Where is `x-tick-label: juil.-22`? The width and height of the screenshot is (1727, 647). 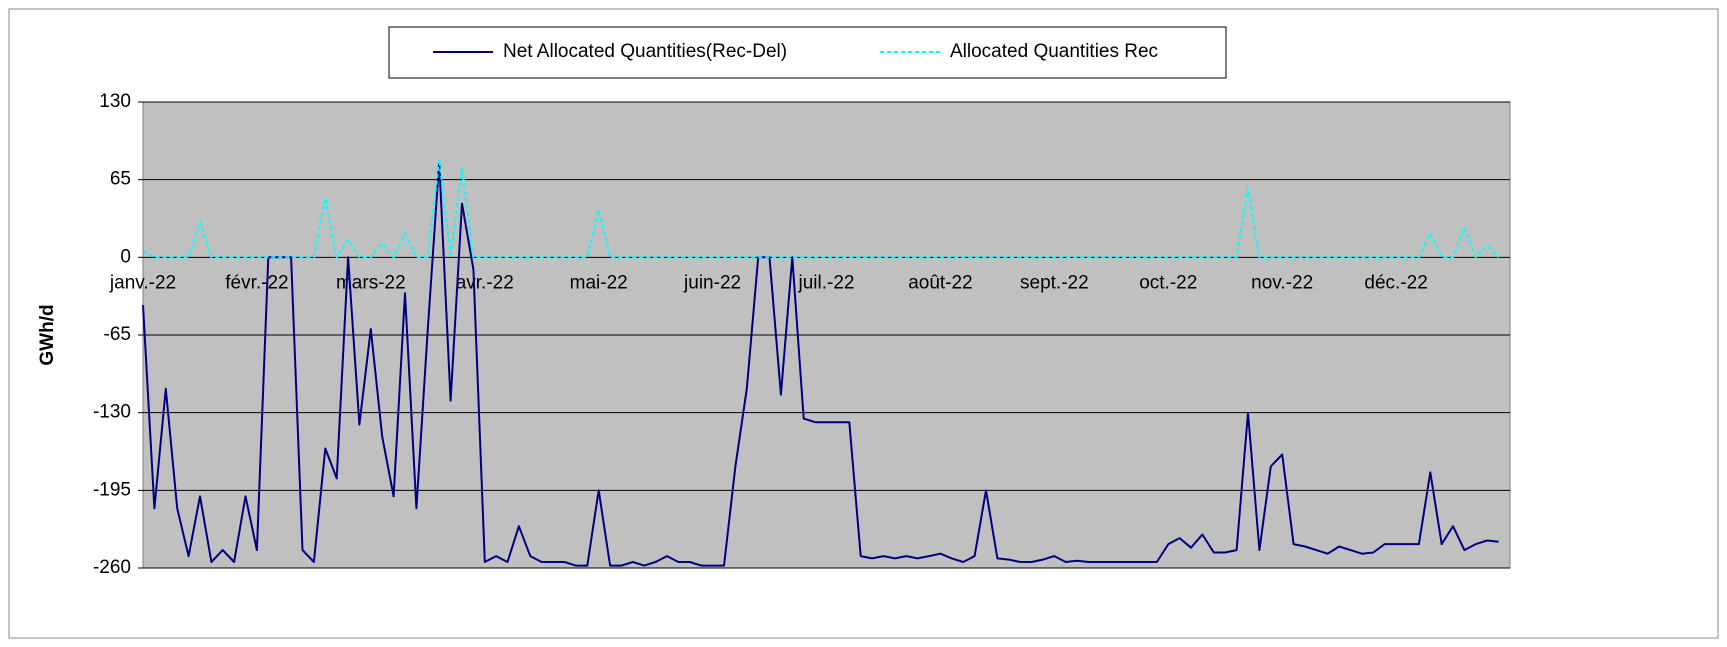 x-tick-label: juil.-22 is located at coordinates (826, 282).